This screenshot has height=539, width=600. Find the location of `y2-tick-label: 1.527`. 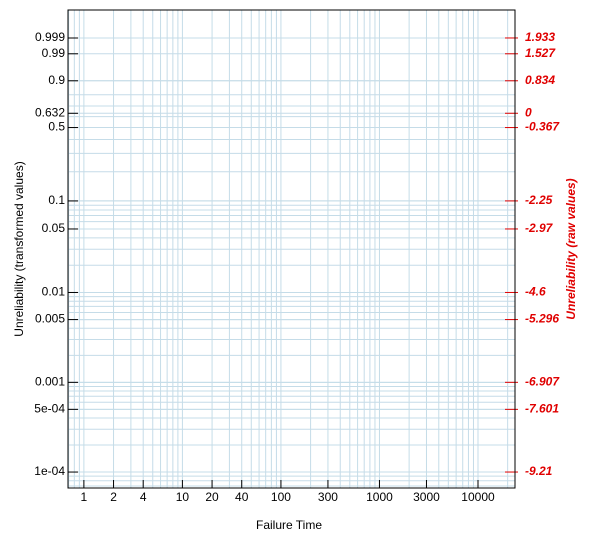

y2-tick-label: 1.527 is located at coordinates (540, 53).